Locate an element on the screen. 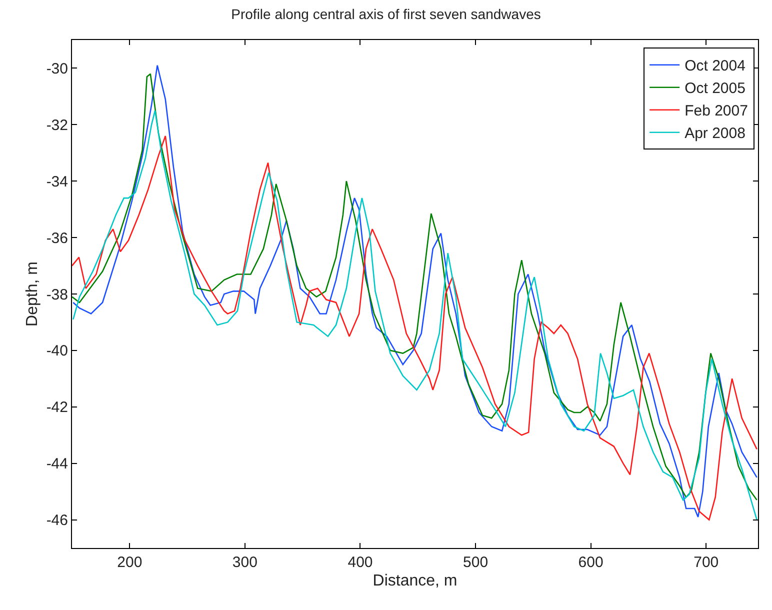  legend-label: Apr 2008 is located at coordinates (715, 133).